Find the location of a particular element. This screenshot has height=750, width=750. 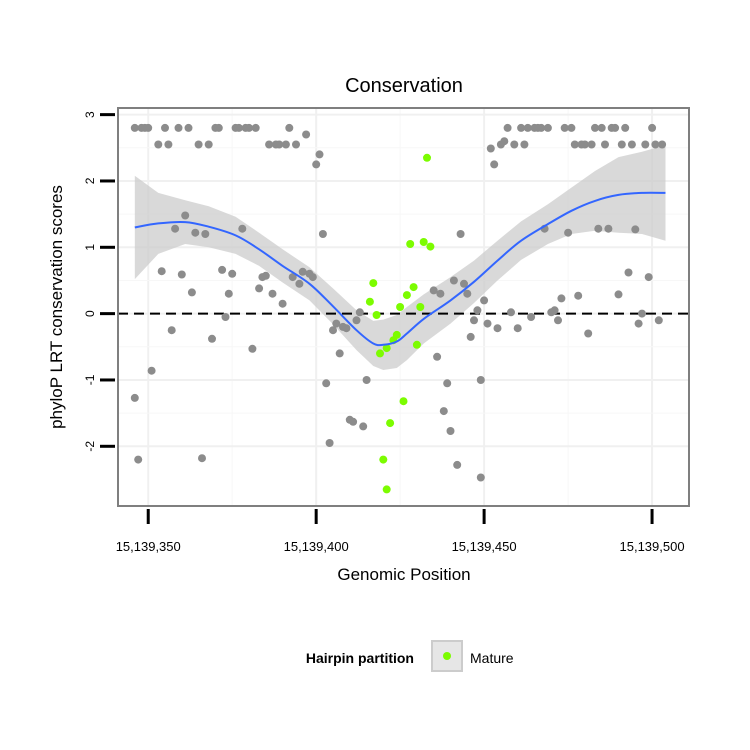

y-axis: -2 -1 0 1 2 3 is located at coordinates (99, 281).